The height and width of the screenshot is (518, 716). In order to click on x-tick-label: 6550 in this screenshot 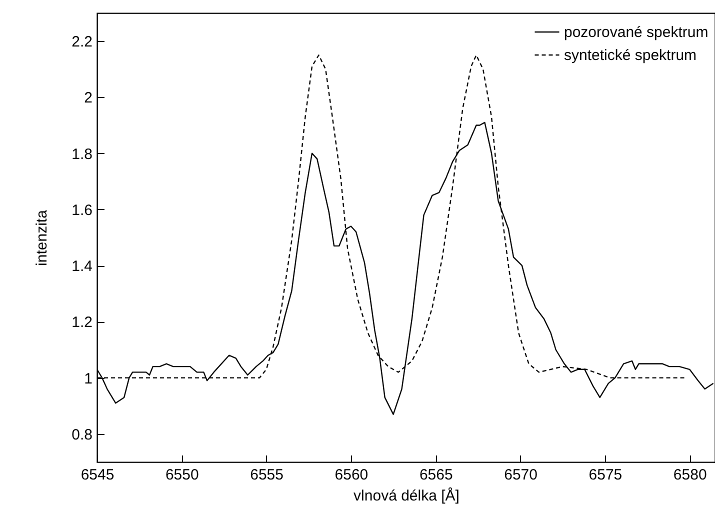, I will do `click(182, 475)`.